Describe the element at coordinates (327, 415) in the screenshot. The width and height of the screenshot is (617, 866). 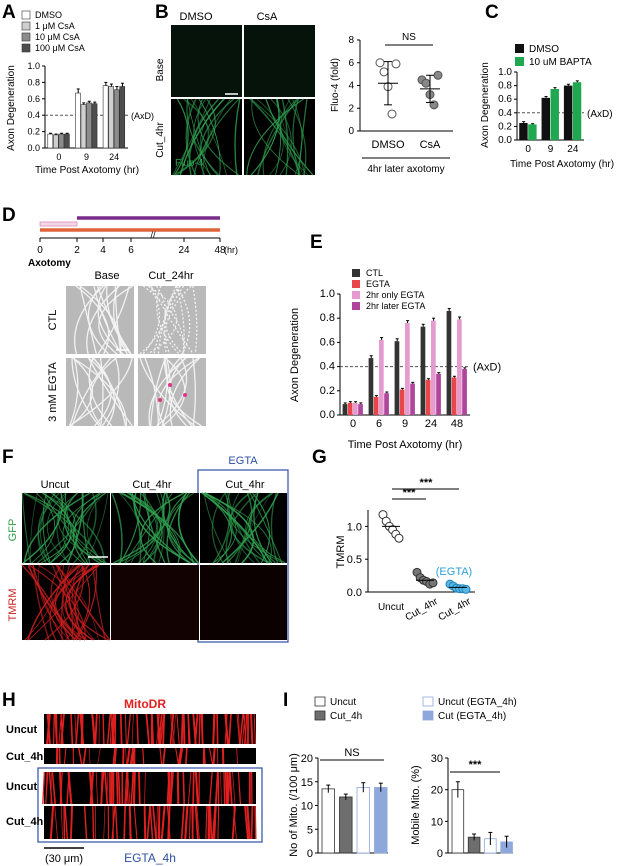
I see `panel-e-ytick-label: 0.0` at that location.